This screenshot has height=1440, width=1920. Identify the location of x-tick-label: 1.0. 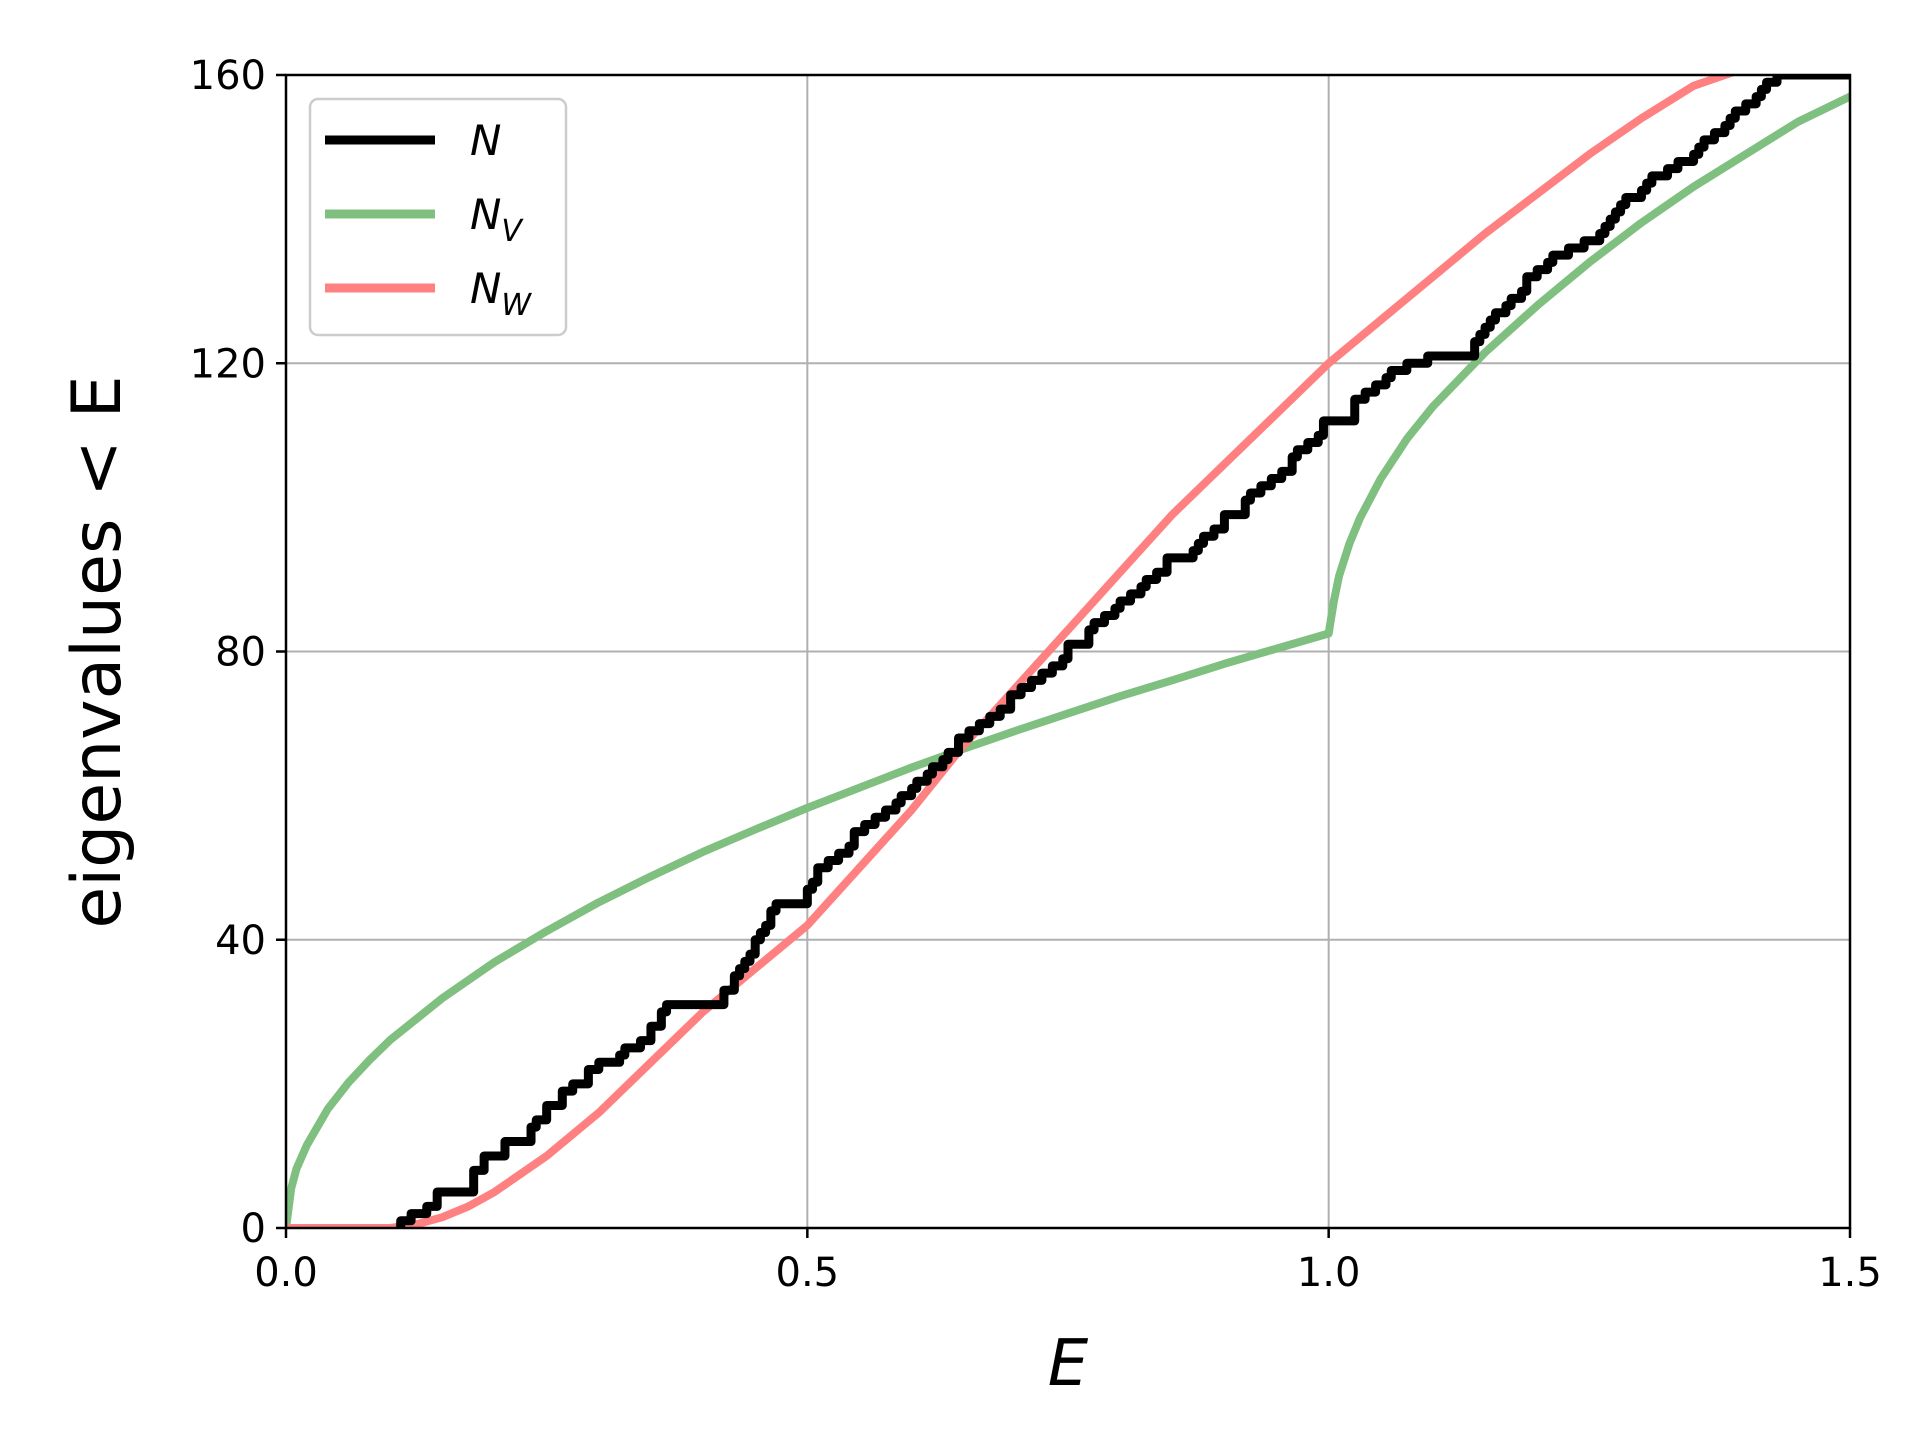
(1329, 1273).